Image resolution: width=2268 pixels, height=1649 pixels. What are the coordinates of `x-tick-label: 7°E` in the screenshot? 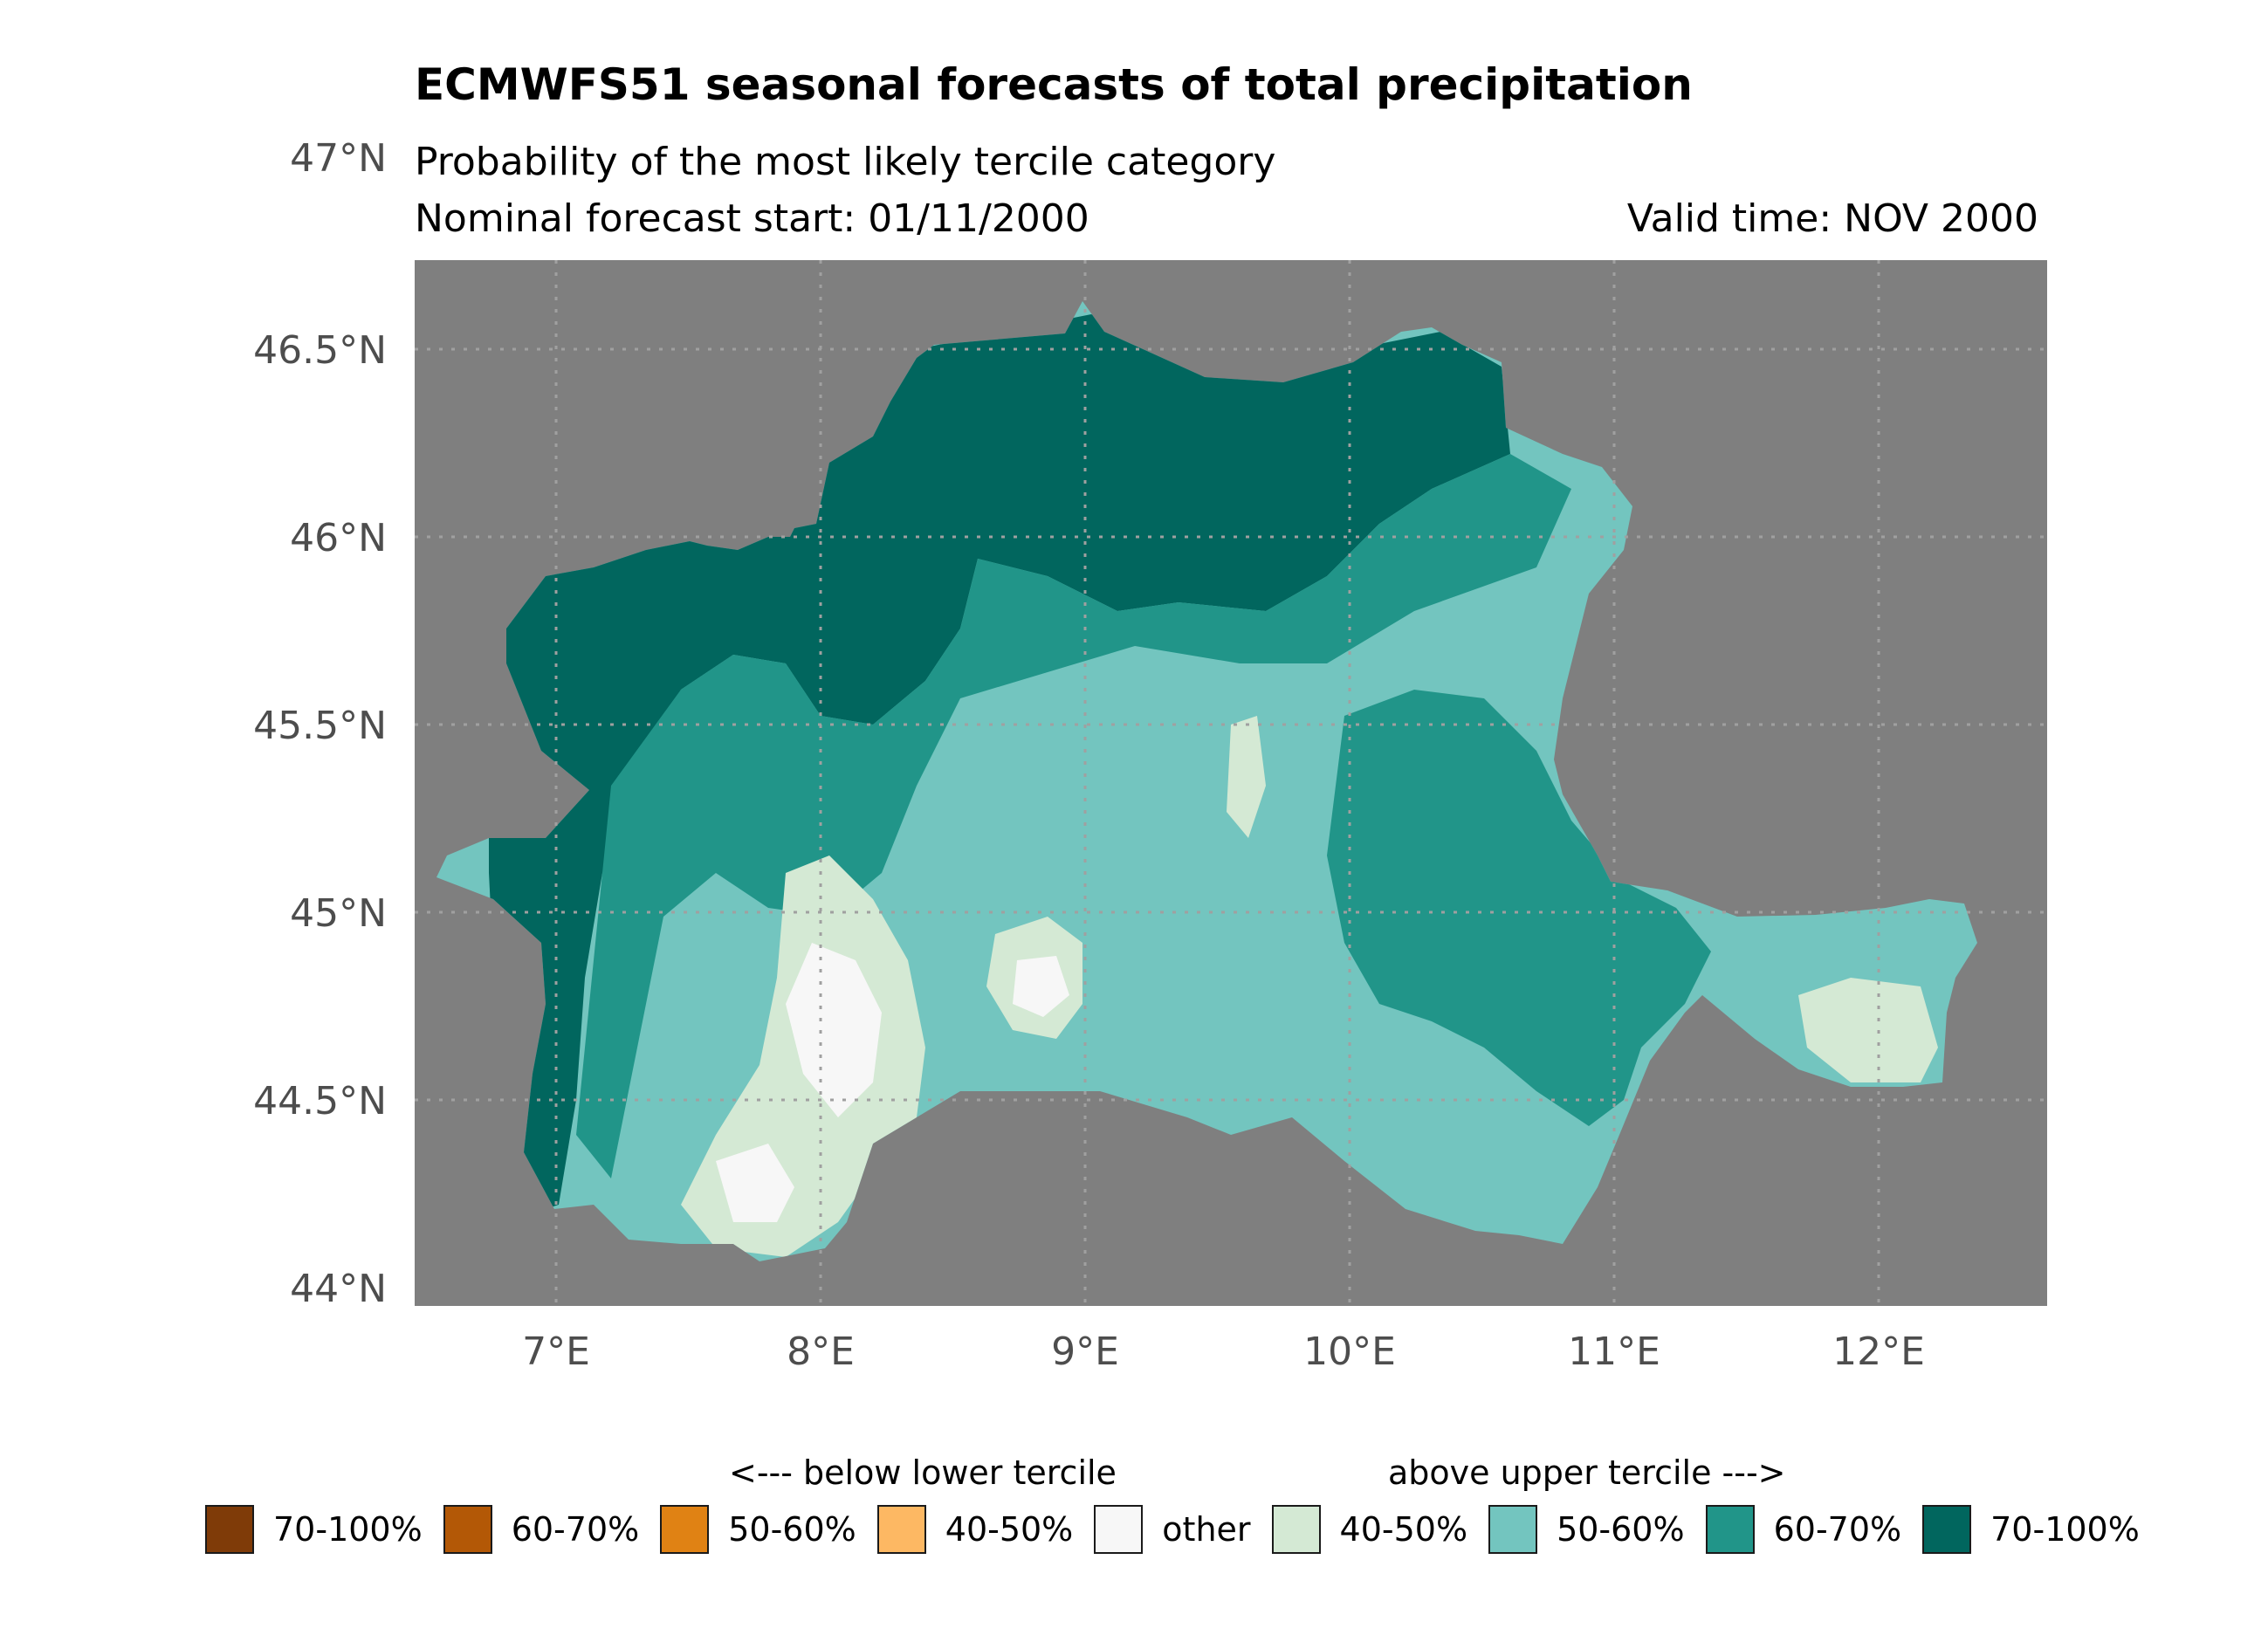 It's located at (556, 1352).